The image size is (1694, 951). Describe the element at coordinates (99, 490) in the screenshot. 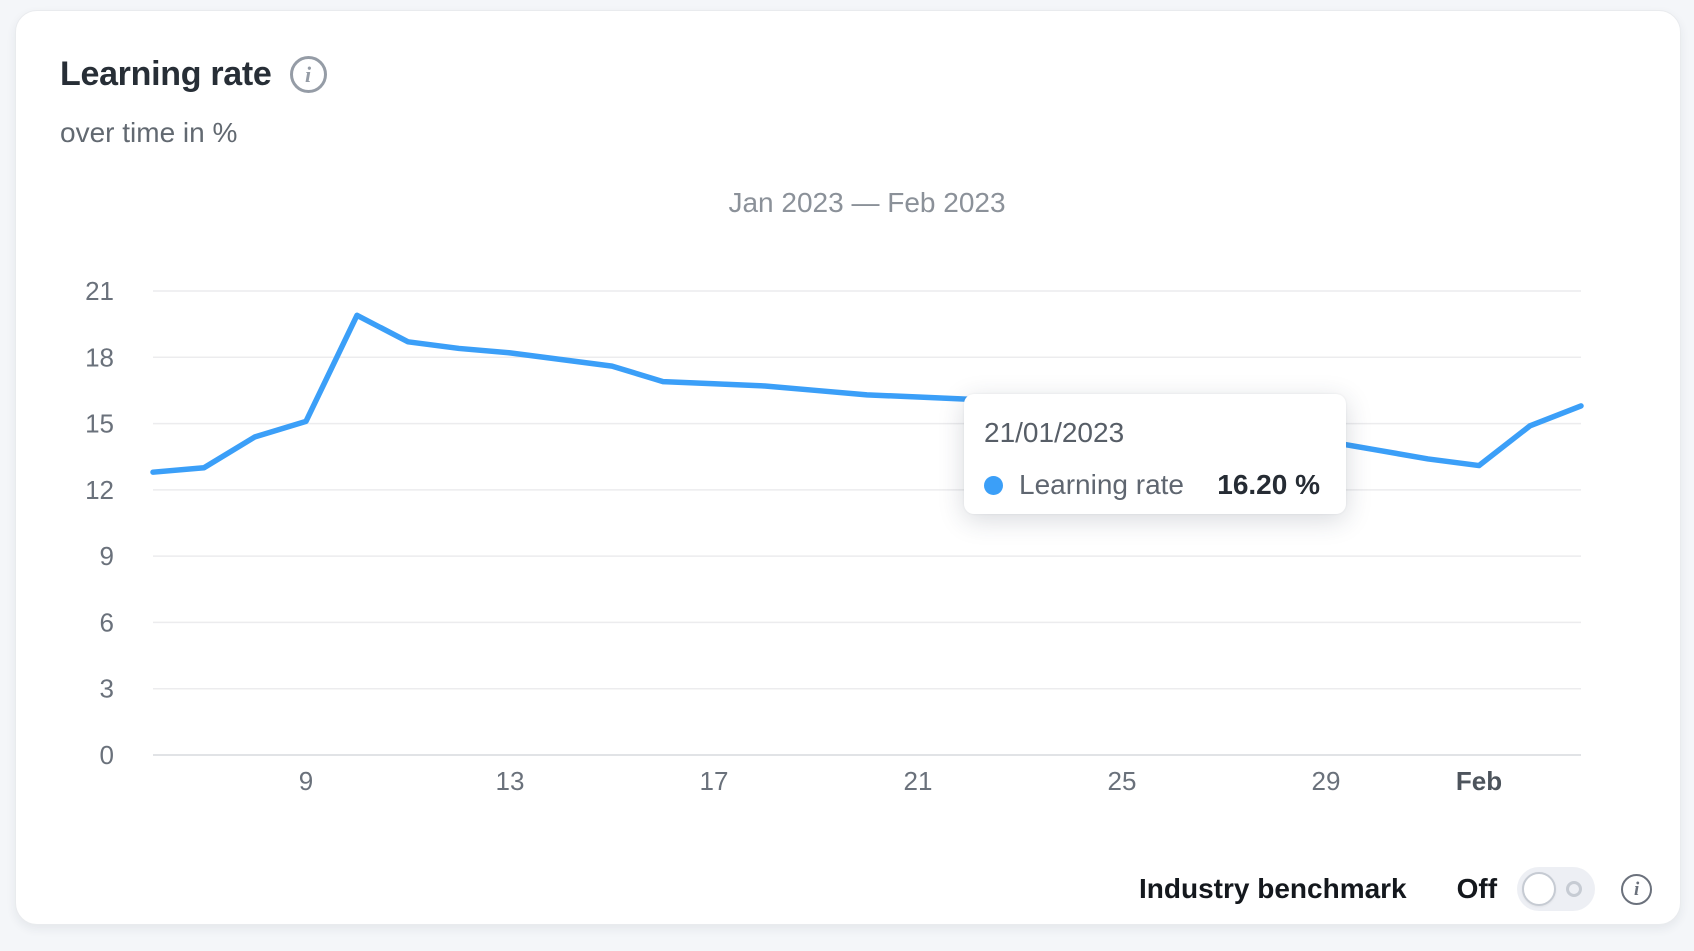

I see `y-tick-label: 12` at that location.